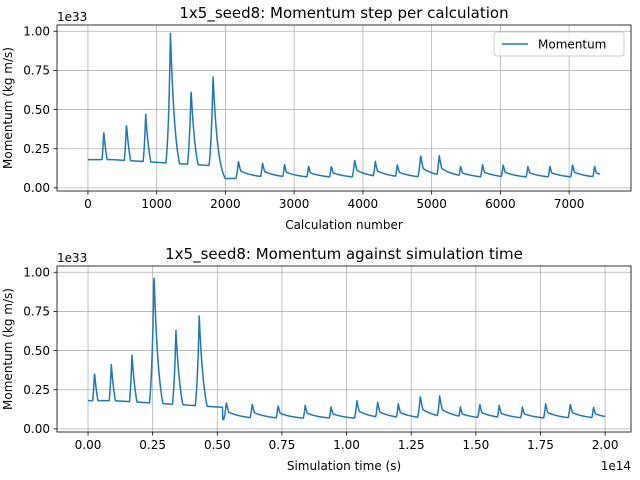 Image resolution: width=640 pixels, height=480 pixels. What do you see at coordinates (282, 445) in the screenshot?
I see `bottom-chart-x-tick-label: 0.75` at bounding box center [282, 445].